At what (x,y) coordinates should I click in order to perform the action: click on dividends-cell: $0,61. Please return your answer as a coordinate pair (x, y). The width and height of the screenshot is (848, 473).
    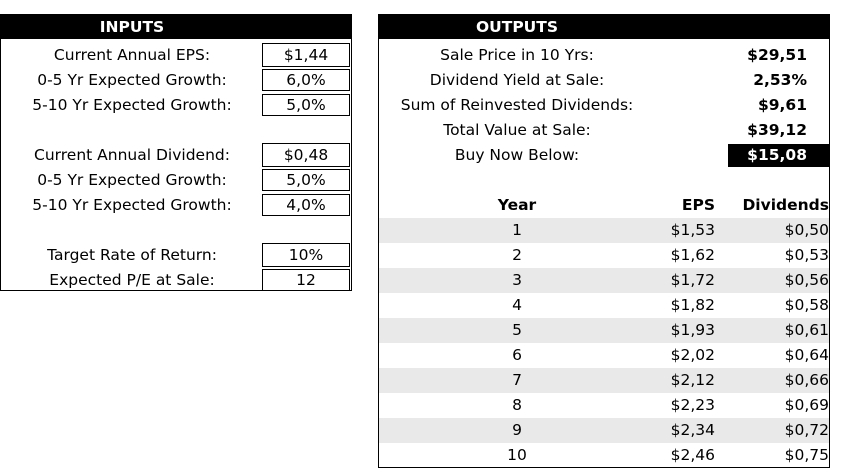
    Looking at the image, I should click on (806, 330).